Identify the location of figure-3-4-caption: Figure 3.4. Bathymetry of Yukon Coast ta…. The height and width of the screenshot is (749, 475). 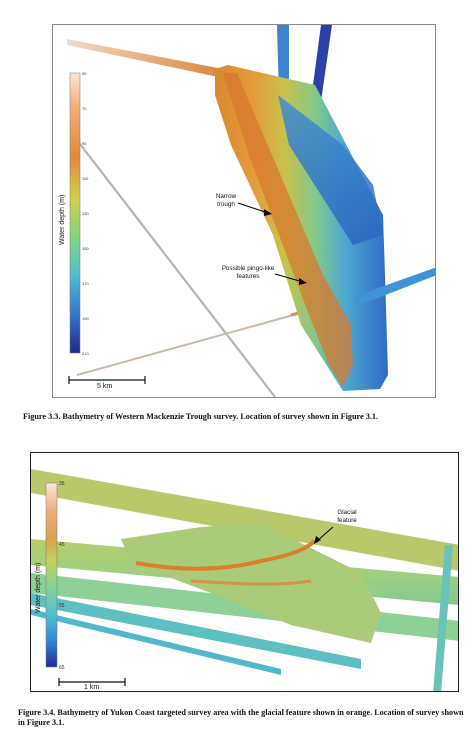
(241, 717).